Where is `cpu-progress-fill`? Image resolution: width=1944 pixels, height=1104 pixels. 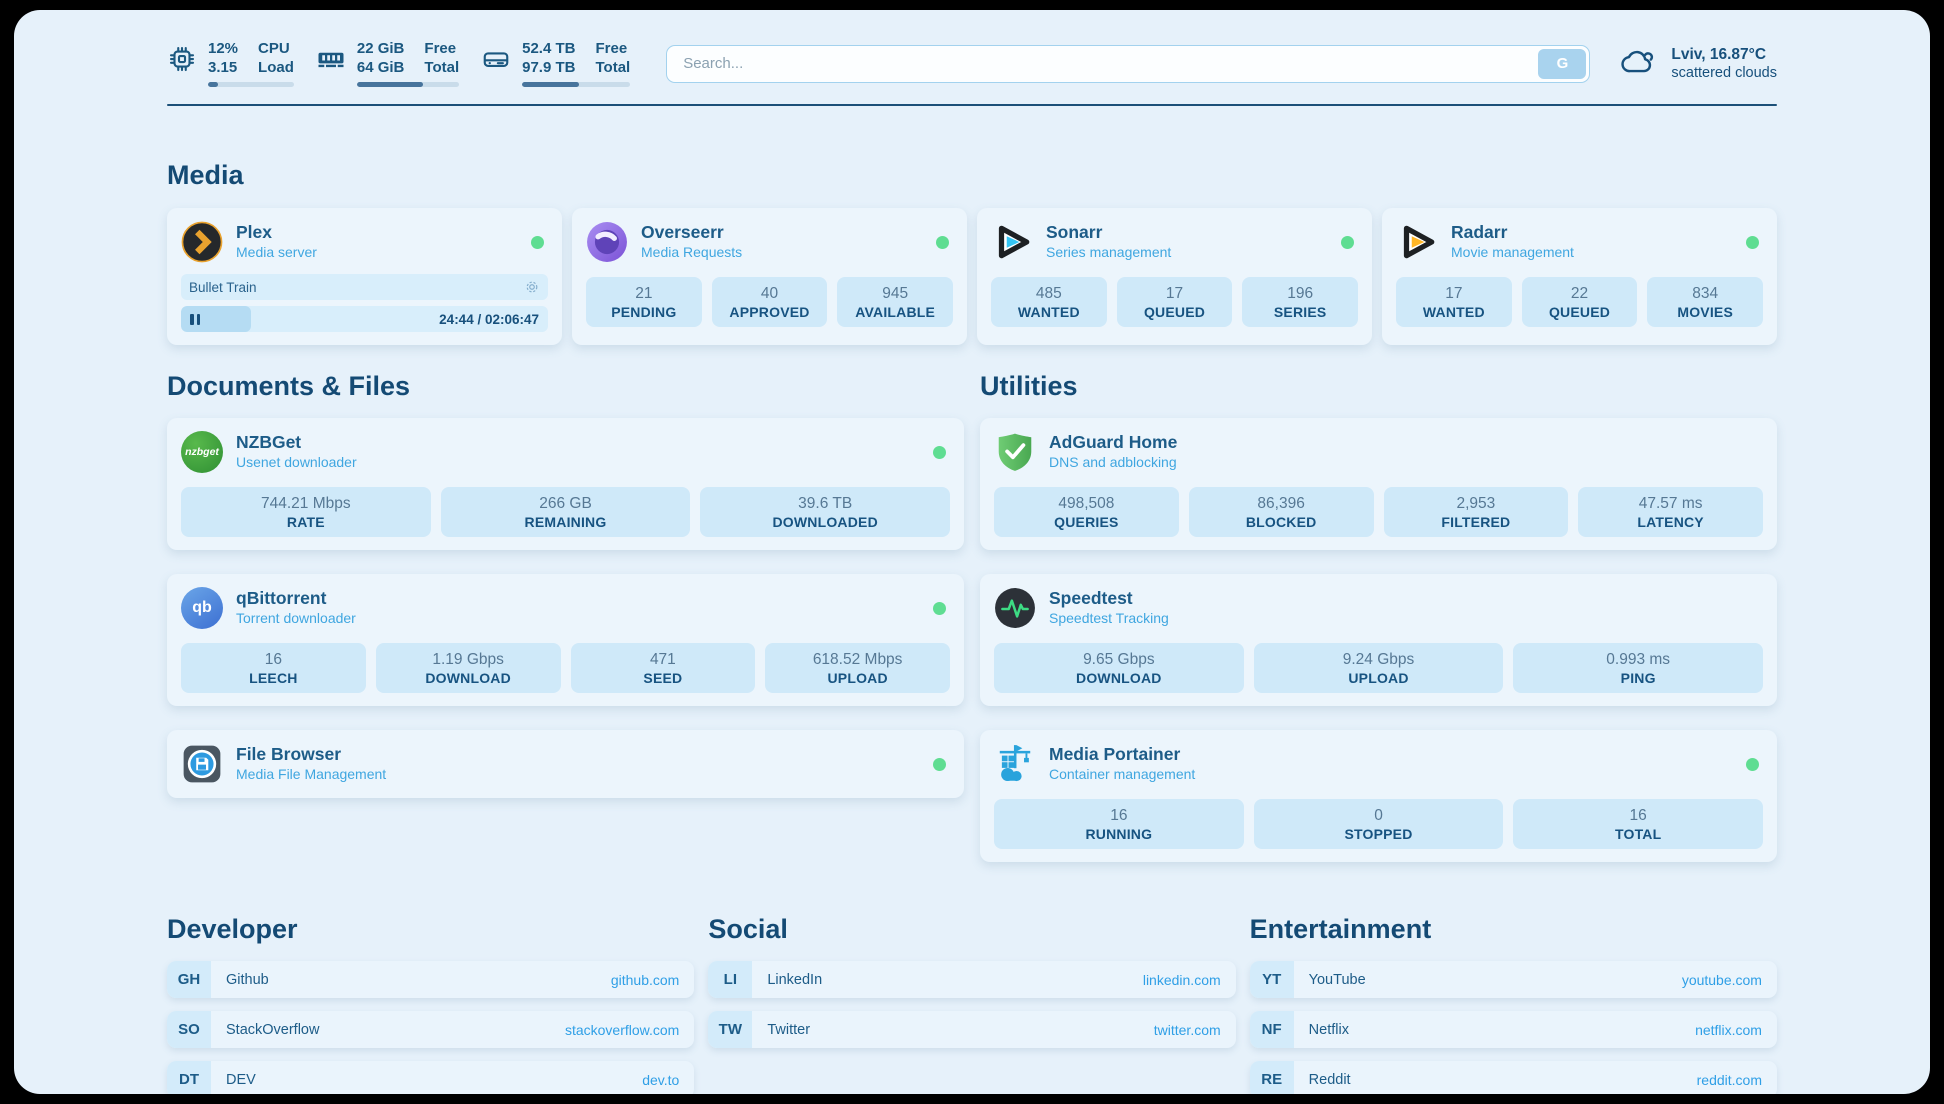
cpu-progress-fill is located at coordinates (213, 84).